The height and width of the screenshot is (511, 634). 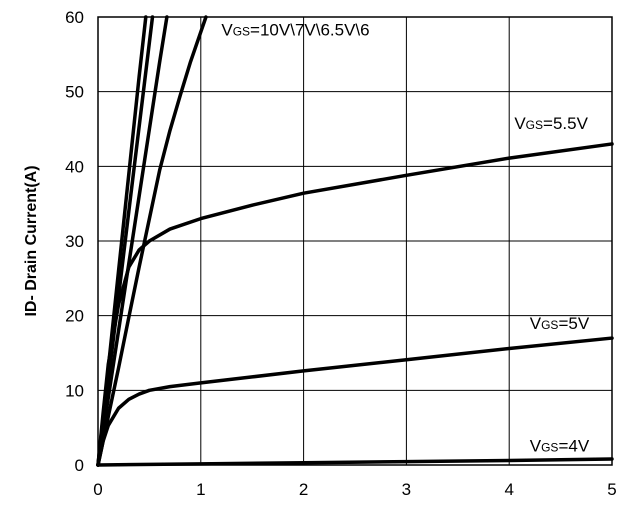 What do you see at coordinates (74, 92) in the screenshot?
I see `y-tick-label-5: 50` at bounding box center [74, 92].